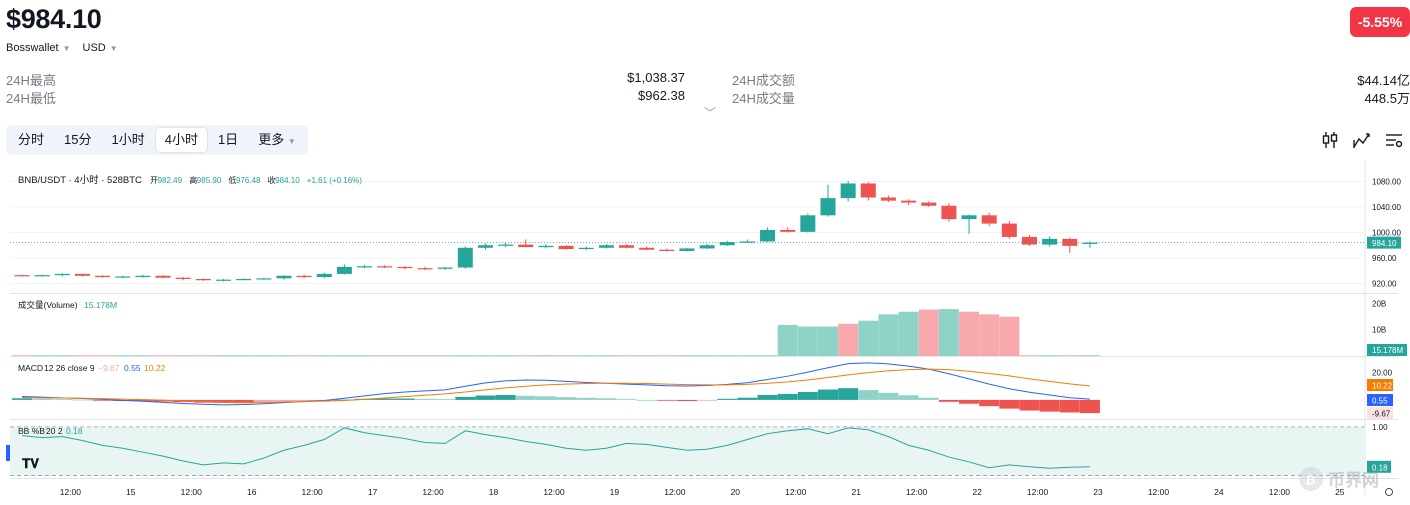 The width and height of the screenshot is (1410, 505). I want to click on ohlc-legend-item: 收, so click(272, 180).